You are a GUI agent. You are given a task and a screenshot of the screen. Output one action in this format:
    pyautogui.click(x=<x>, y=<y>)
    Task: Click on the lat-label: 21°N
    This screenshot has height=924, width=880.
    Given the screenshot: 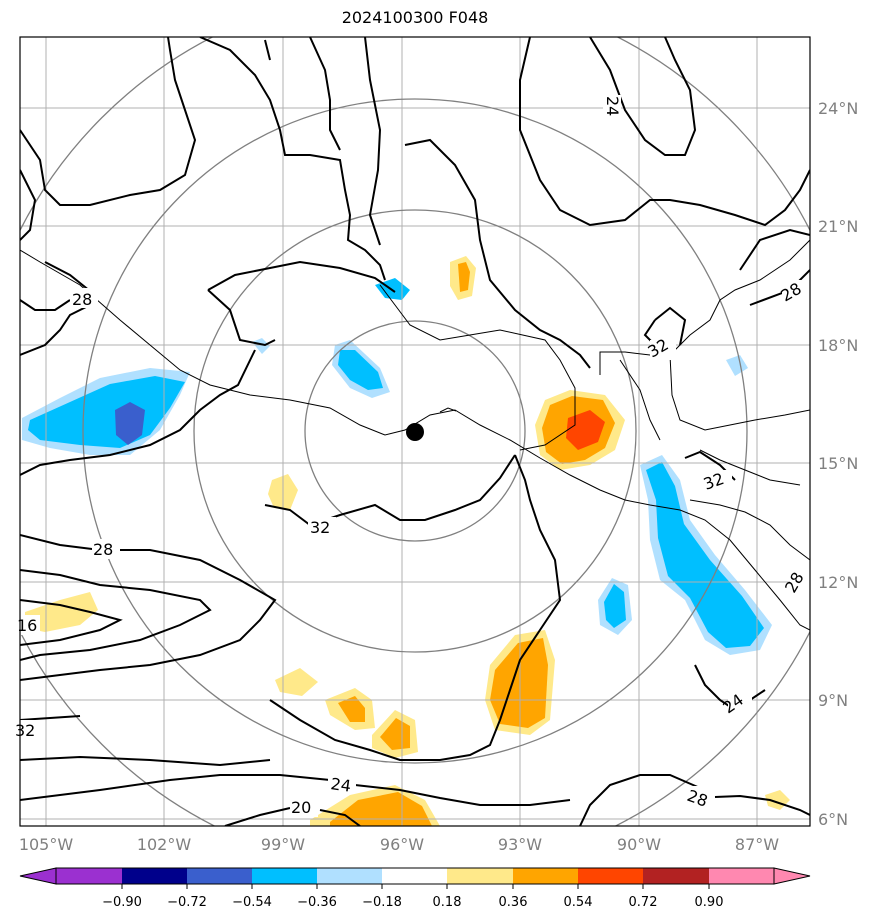 What is the action you would take?
    pyautogui.click(x=838, y=226)
    